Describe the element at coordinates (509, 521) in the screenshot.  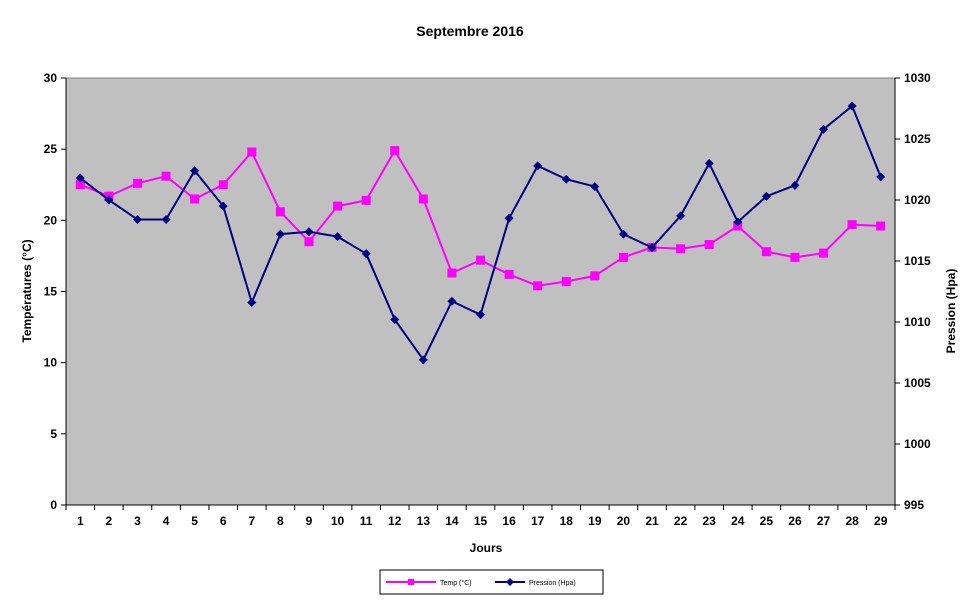
I see `x-tick-label: 16` at that location.